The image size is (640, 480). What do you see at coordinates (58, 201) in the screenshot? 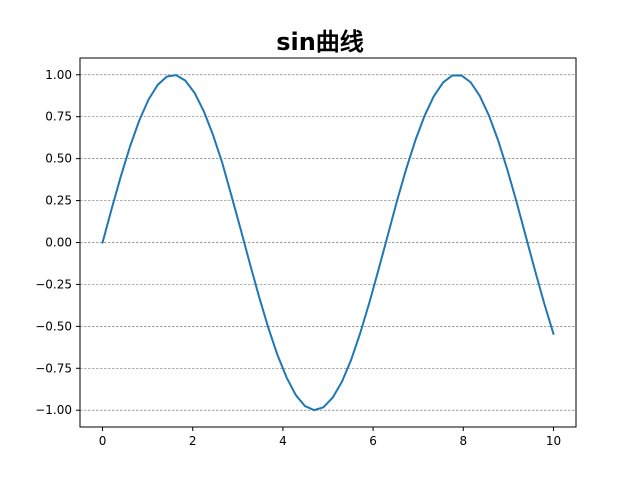
I see `y-tick-label: 0.25` at bounding box center [58, 201].